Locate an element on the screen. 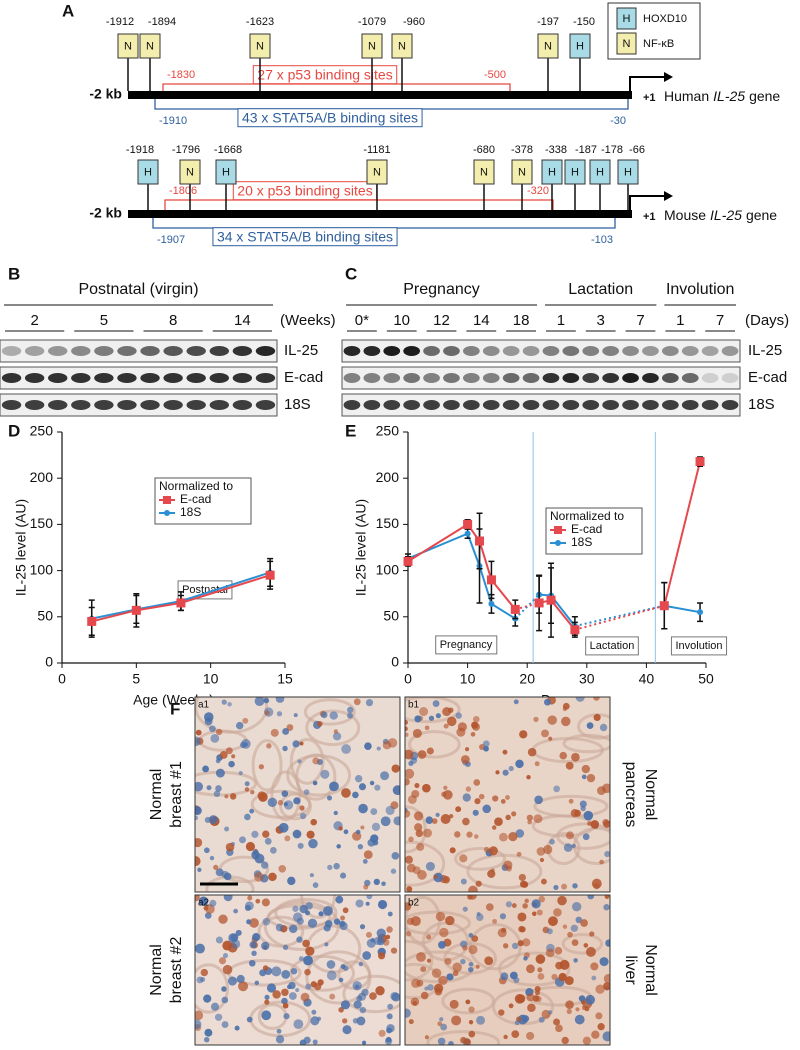  site-position: -680 is located at coordinates (484, 150).